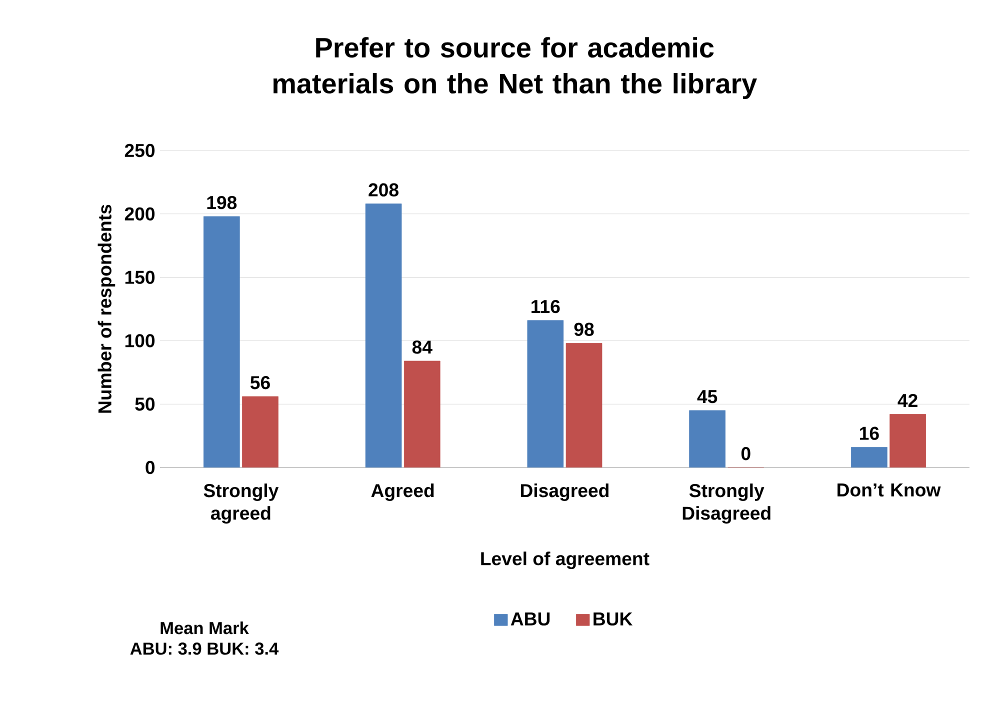  What do you see at coordinates (402, 493) in the screenshot?
I see `x-tick-label: Agreed` at bounding box center [402, 493].